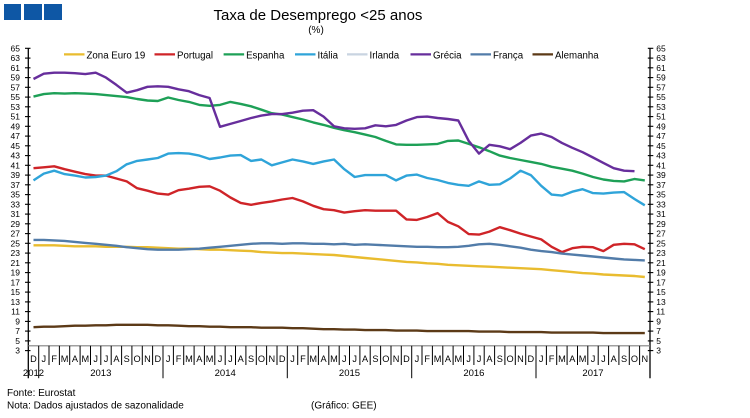 The width and height of the screenshot is (750, 418). Describe the element at coordinates (95, 406) in the screenshot. I see `svg-text:Nota: Dados ajustados de sazon: Nota: Dados ajustados de sazonalidade` at that location.